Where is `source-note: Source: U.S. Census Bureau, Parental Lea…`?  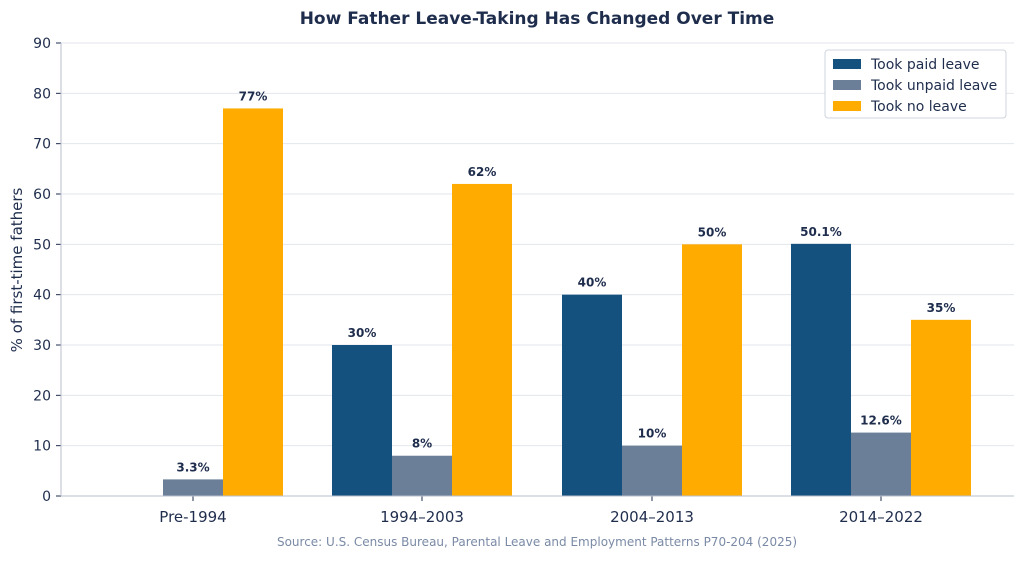
source-note: Source: U.S. Census Bureau, Parental Lea… is located at coordinates (537, 542).